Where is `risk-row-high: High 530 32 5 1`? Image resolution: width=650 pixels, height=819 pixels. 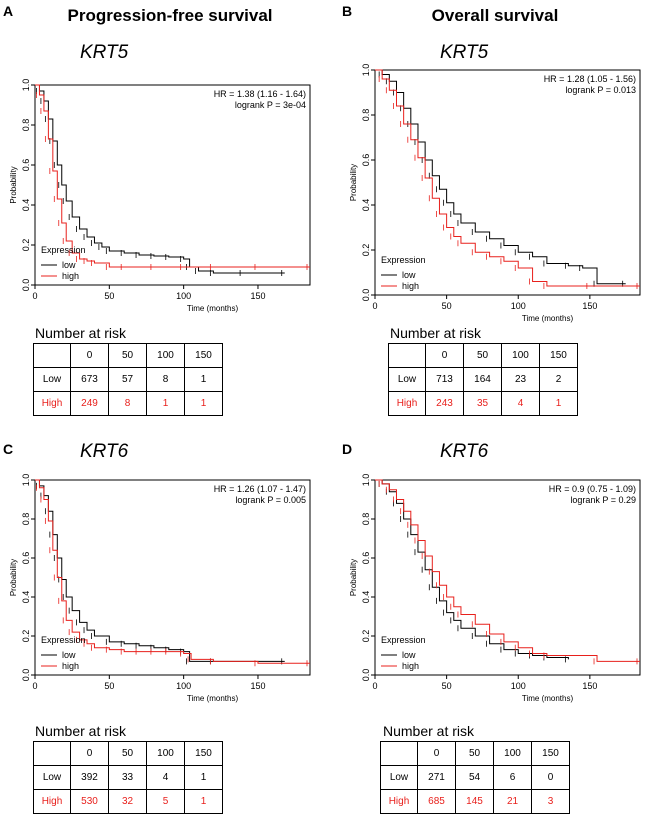
risk-row-high: High 530 32 5 1 is located at coordinates (128, 801).